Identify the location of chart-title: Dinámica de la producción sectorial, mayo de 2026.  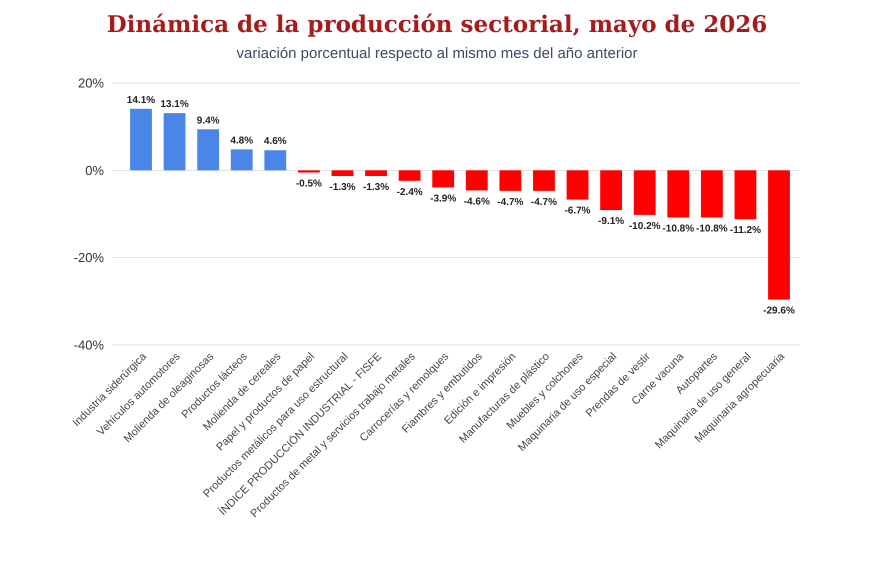
(437, 24).